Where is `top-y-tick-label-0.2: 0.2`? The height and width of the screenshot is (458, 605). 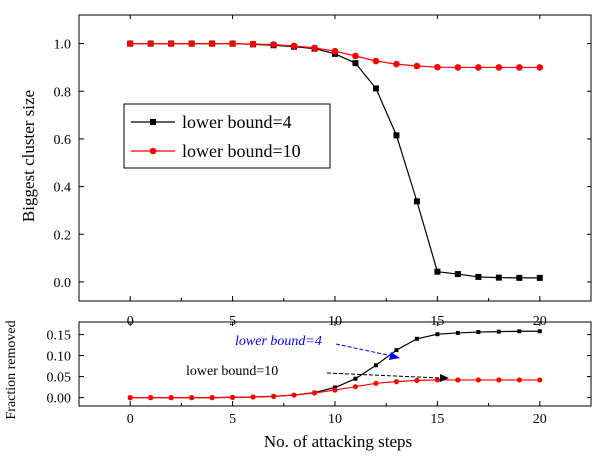 top-y-tick-label-0.2: 0.2 is located at coordinates (63, 235).